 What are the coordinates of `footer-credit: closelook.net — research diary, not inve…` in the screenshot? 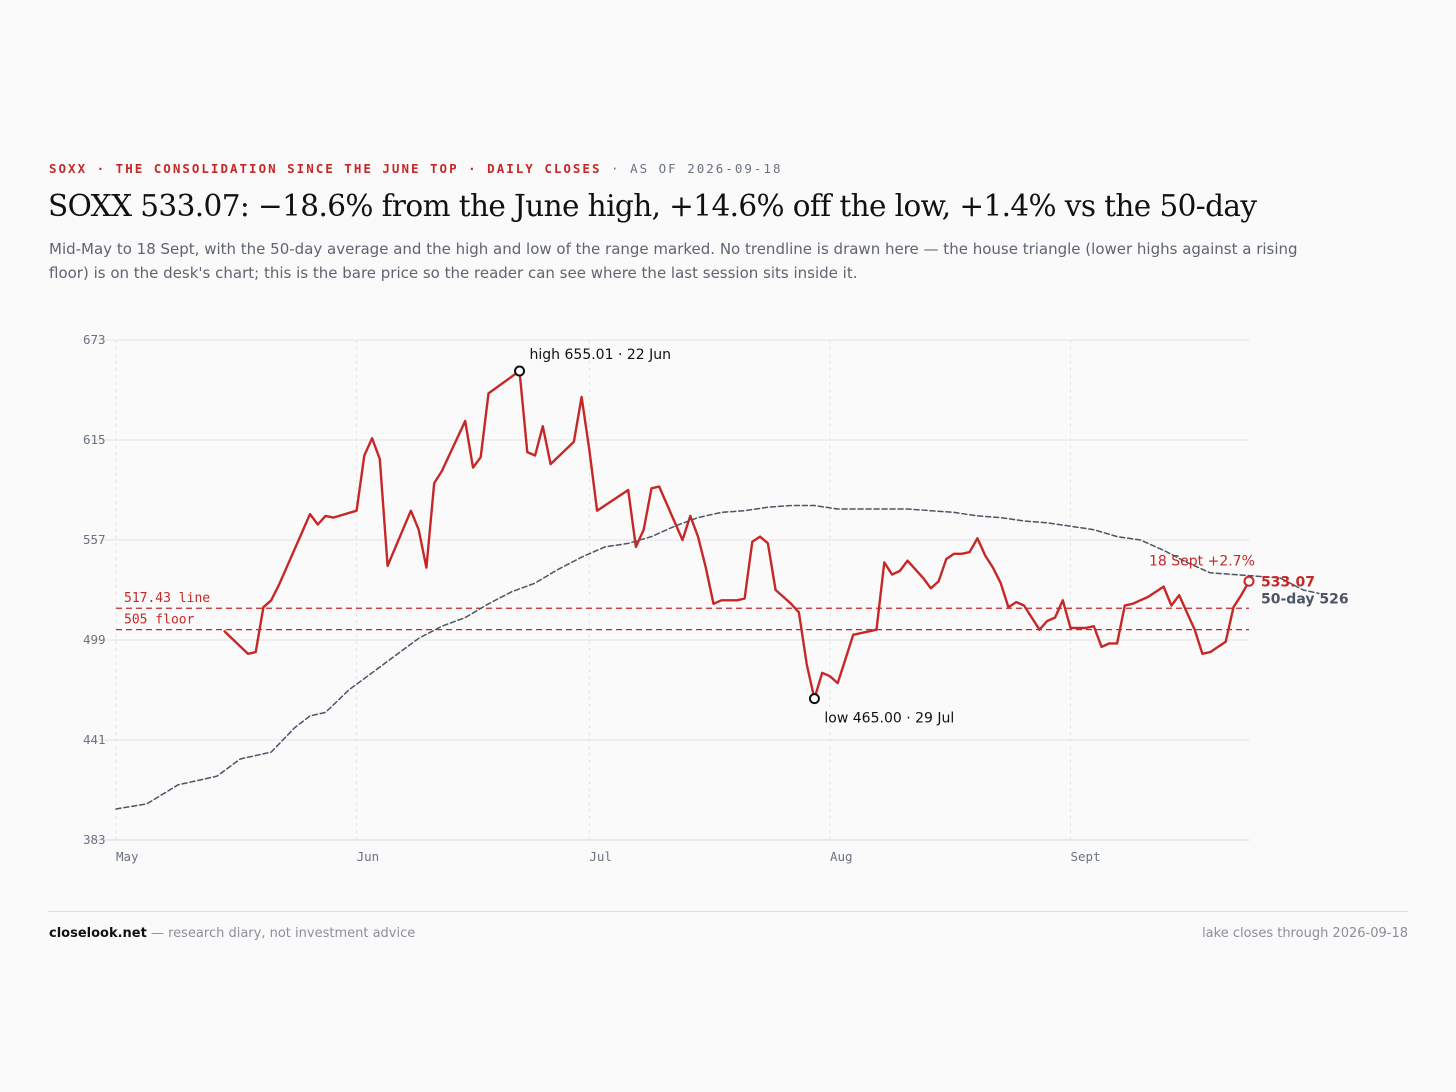 It's located at (232, 933).